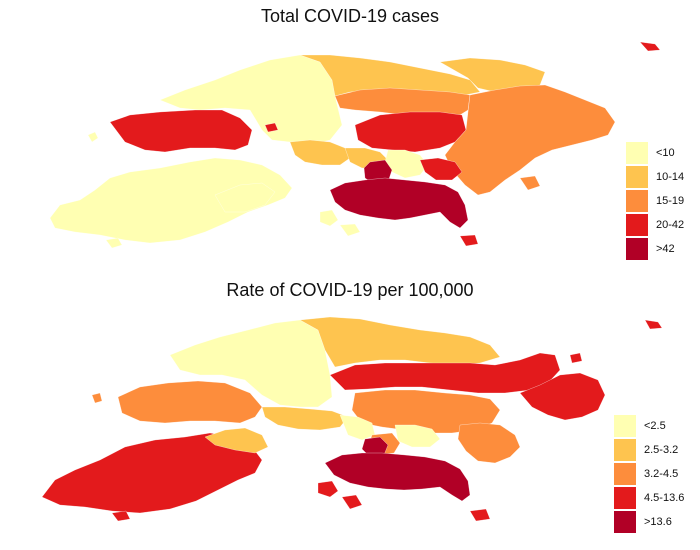 The width and height of the screenshot is (700, 550). I want to click on legend-label: 10-14, so click(670, 177).